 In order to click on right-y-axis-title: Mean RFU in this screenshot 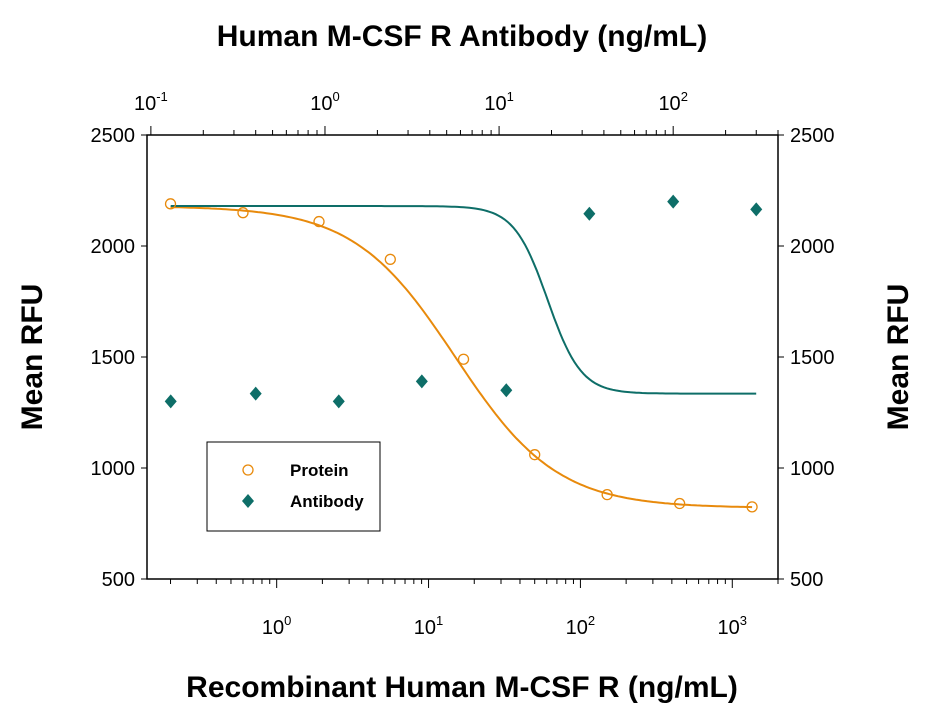, I will do `click(898, 357)`.